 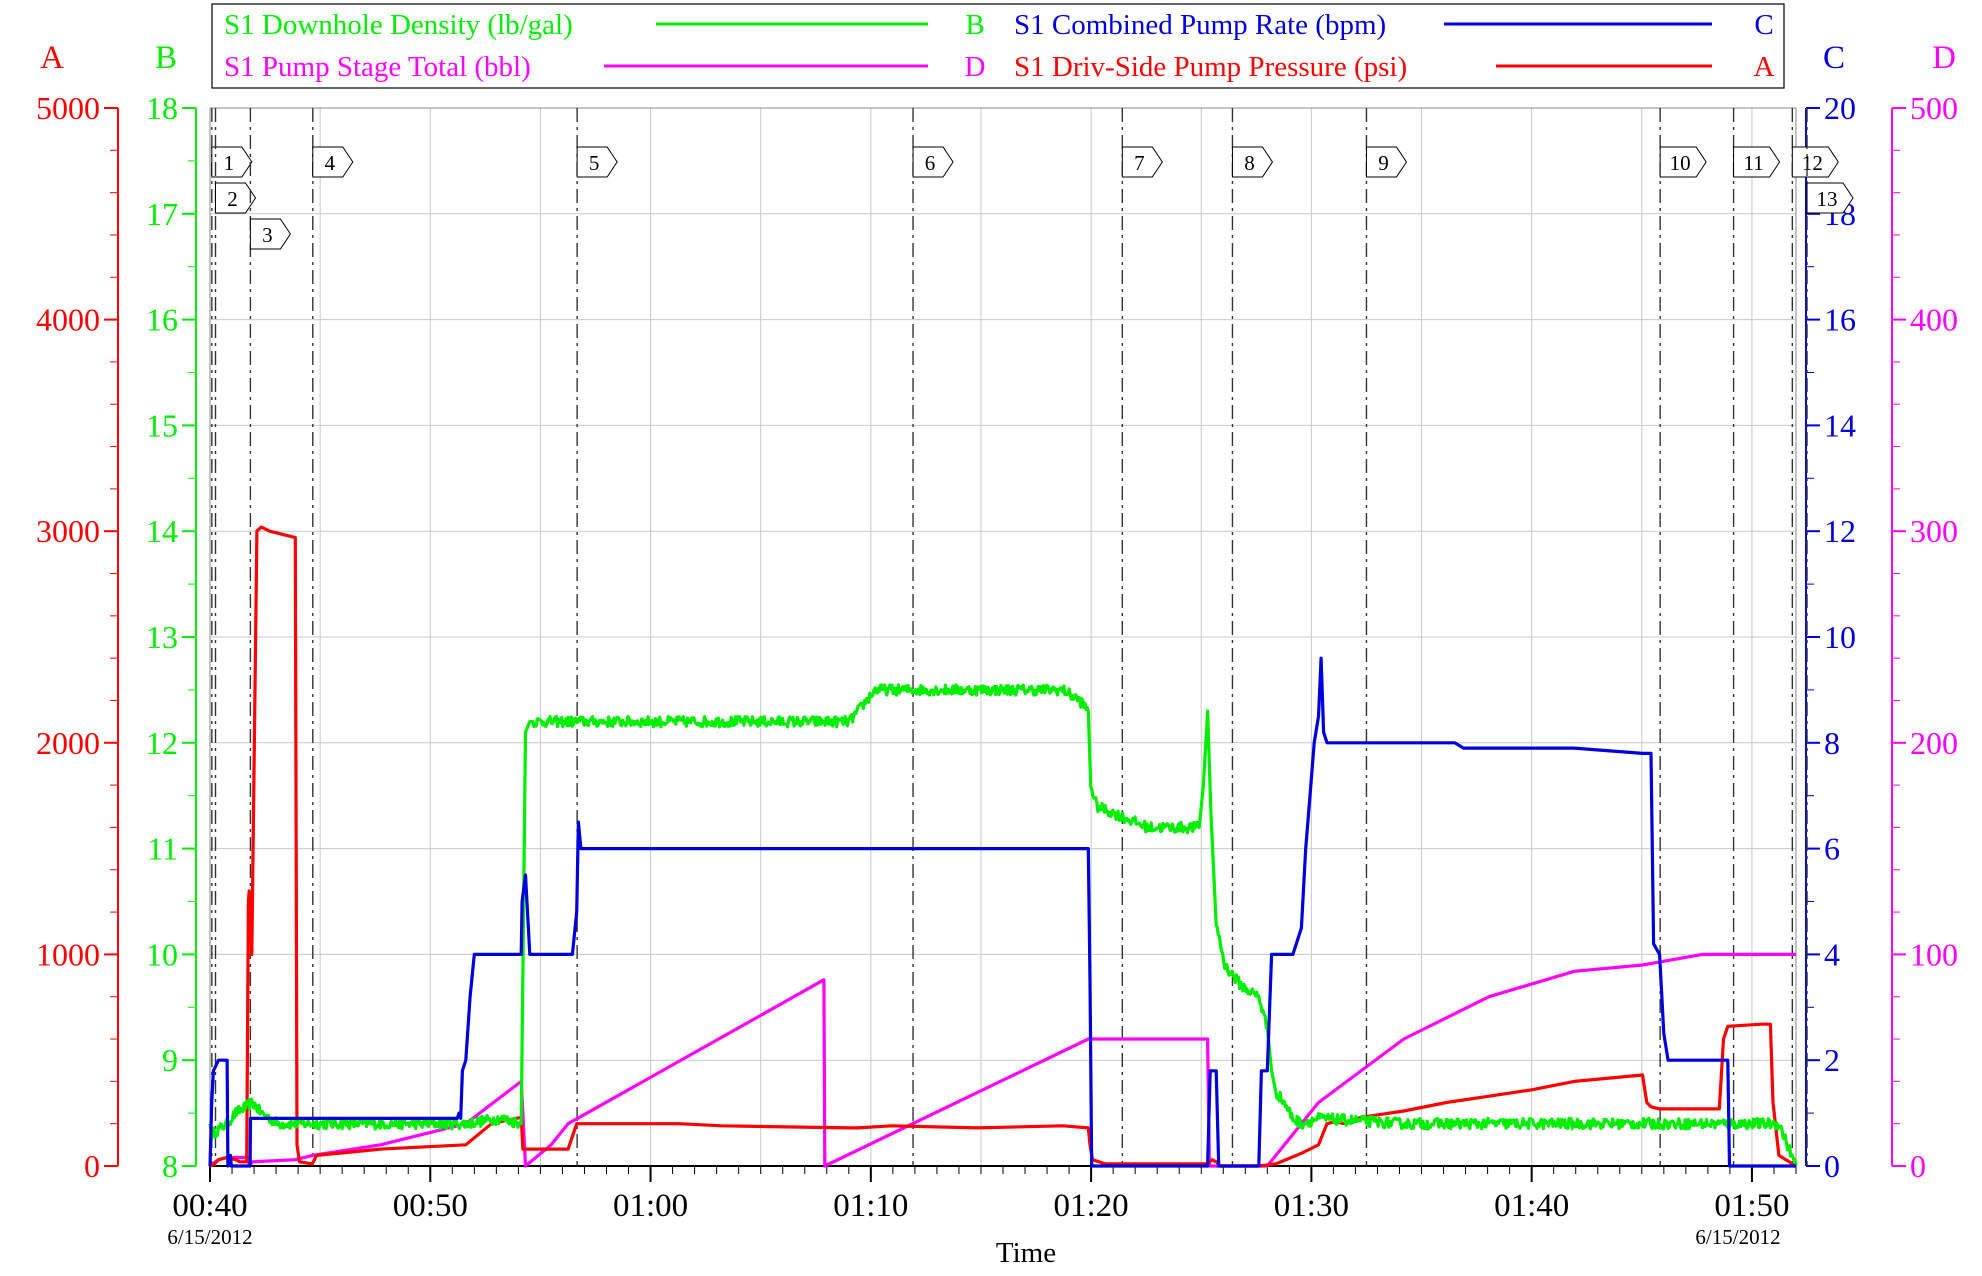 What do you see at coordinates (330, 163) in the screenshot?
I see `event-flag-label: 4` at bounding box center [330, 163].